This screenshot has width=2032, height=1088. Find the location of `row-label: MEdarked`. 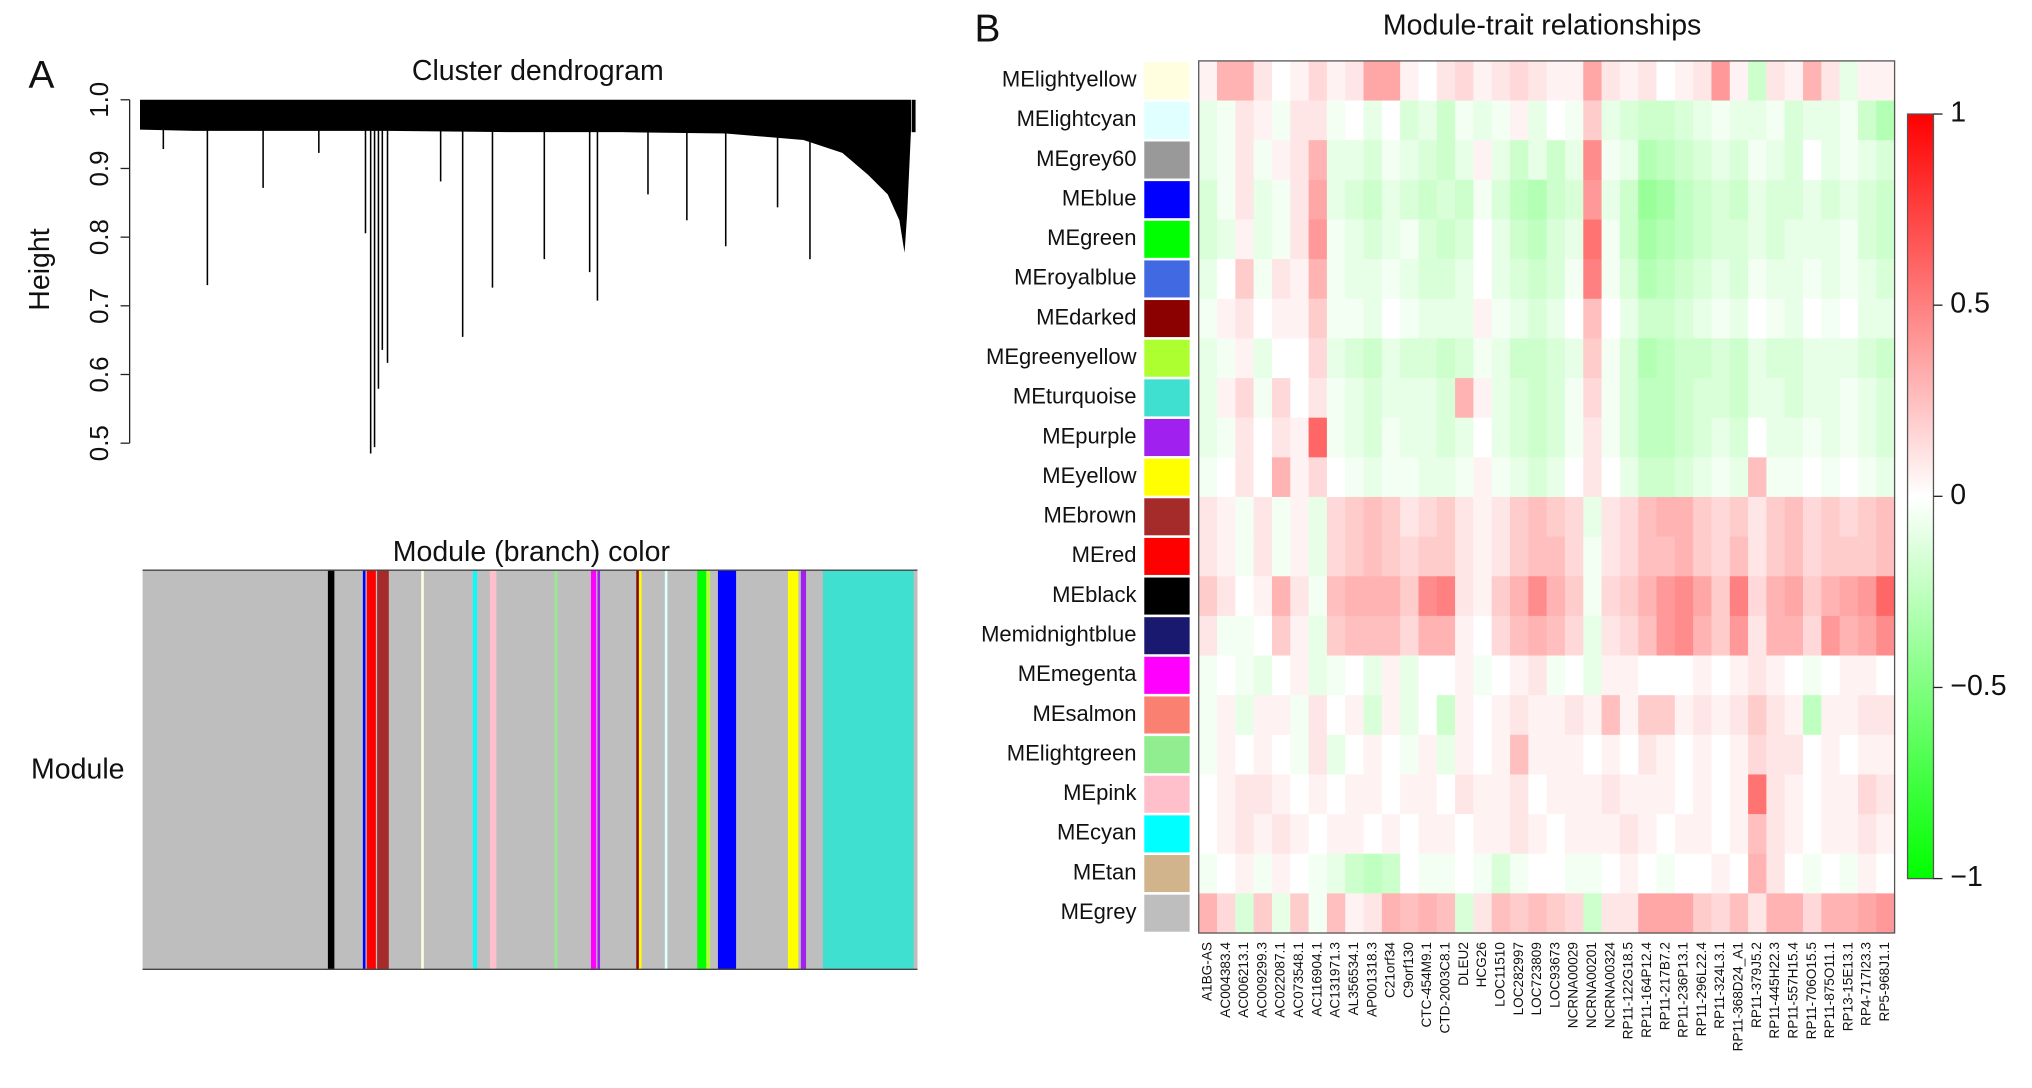

row-label: MEdarked is located at coordinates (1086, 316).